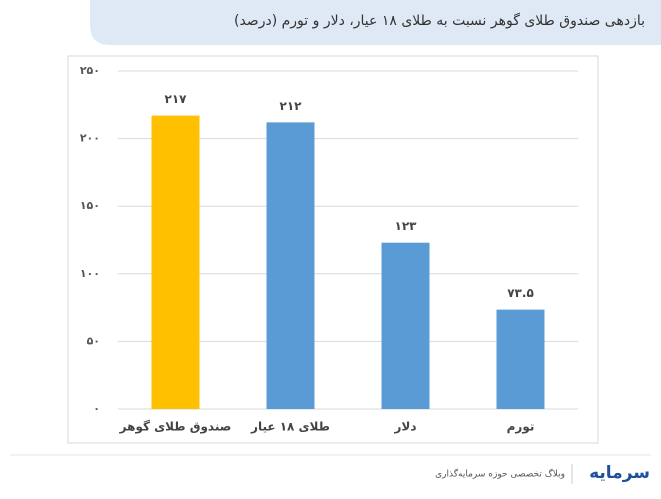 The image size is (661, 499). Describe the element at coordinates (175, 427) in the screenshot. I see `x-tick-label: صندوق طلای گوهر` at that location.